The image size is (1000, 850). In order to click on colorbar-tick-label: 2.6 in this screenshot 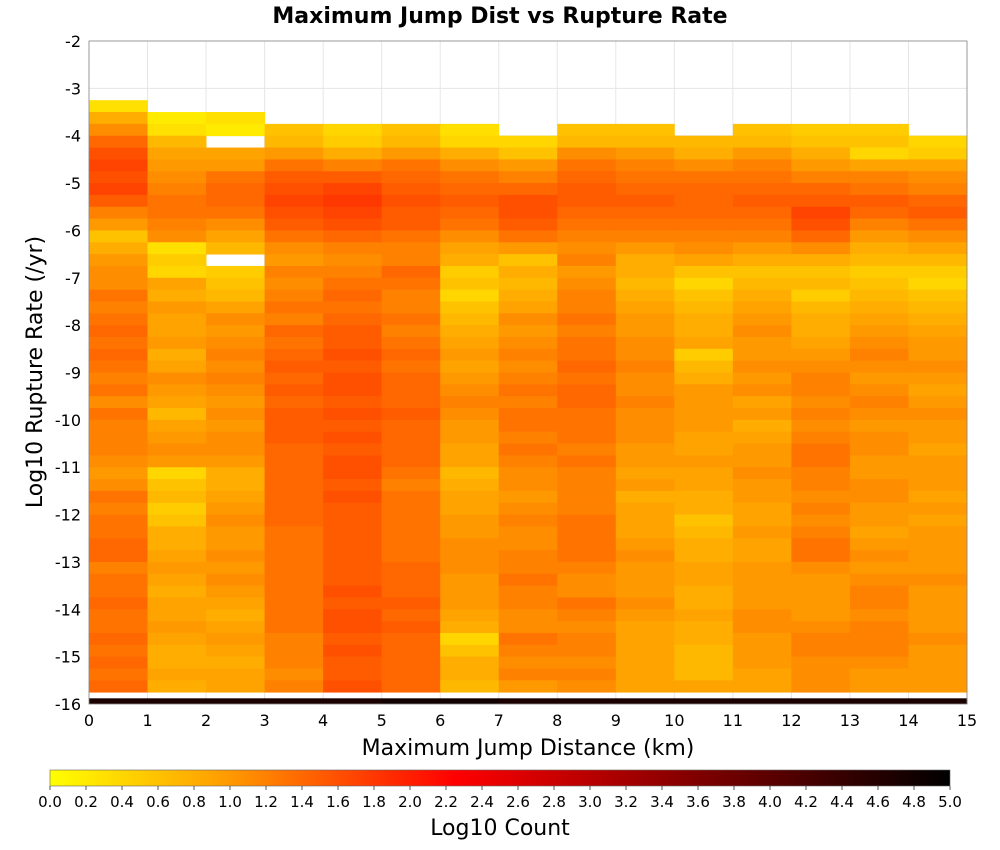, I will do `click(518, 802)`.